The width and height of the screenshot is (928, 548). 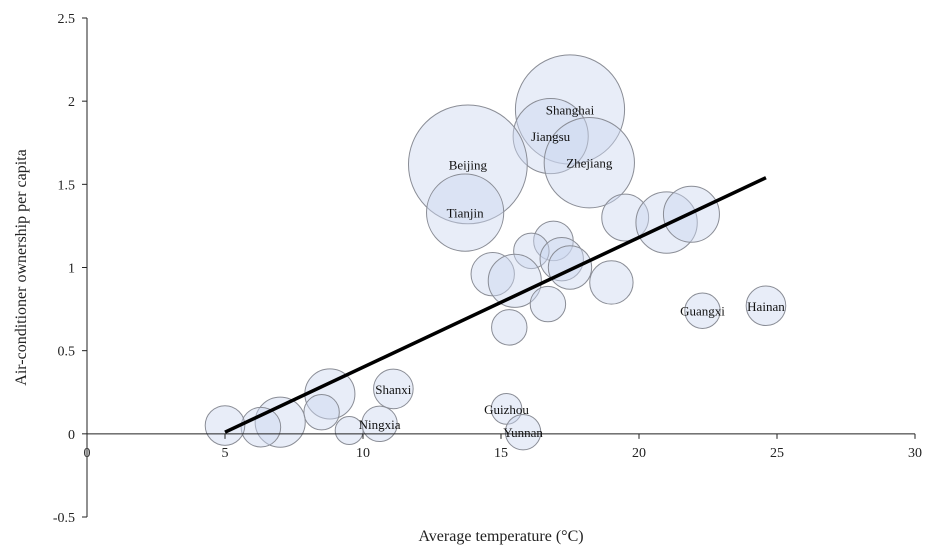 What do you see at coordinates (71, 435) in the screenshot?
I see `y-tick-label: 0` at bounding box center [71, 435].